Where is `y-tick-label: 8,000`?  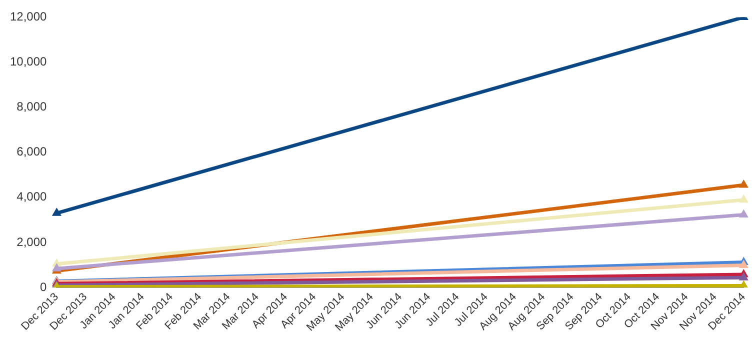 y-tick-label: 8,000 is located at coordinates (32, 107).